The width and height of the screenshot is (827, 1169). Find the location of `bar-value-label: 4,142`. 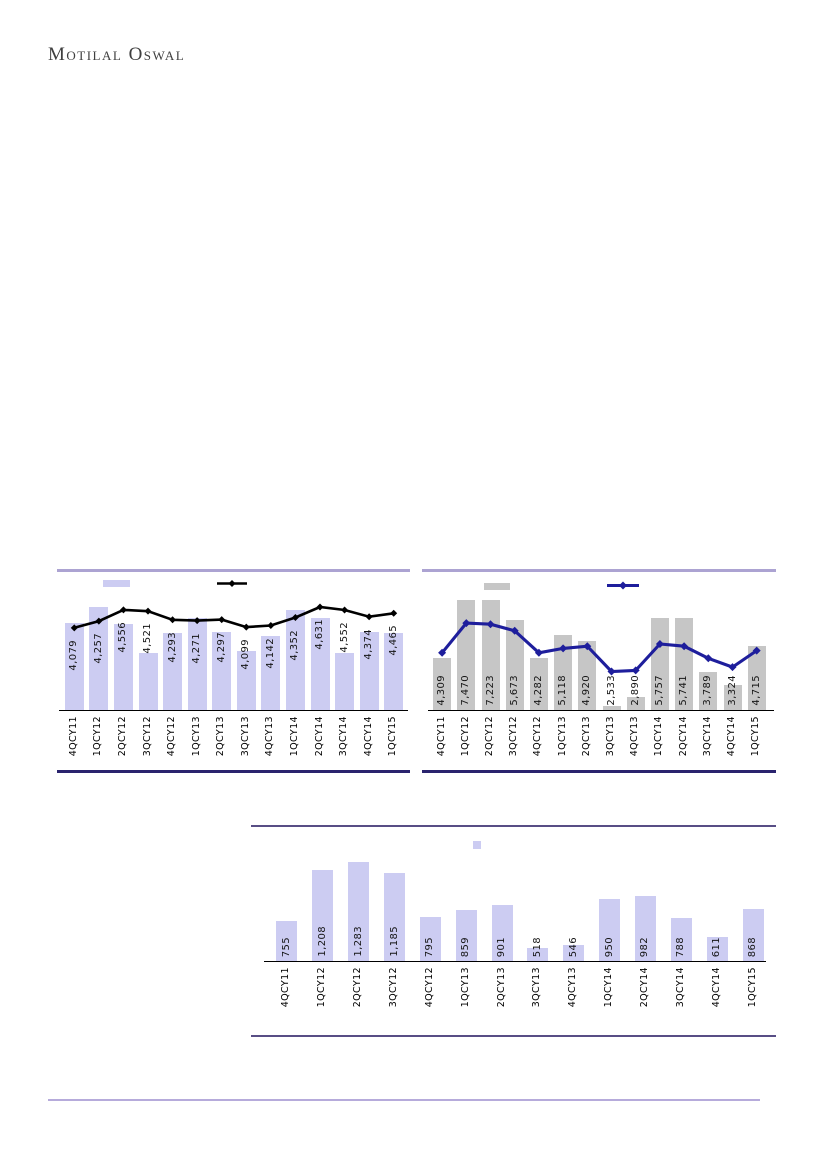

bar-value-label: 4,142 is located at coordinates (270, 653).